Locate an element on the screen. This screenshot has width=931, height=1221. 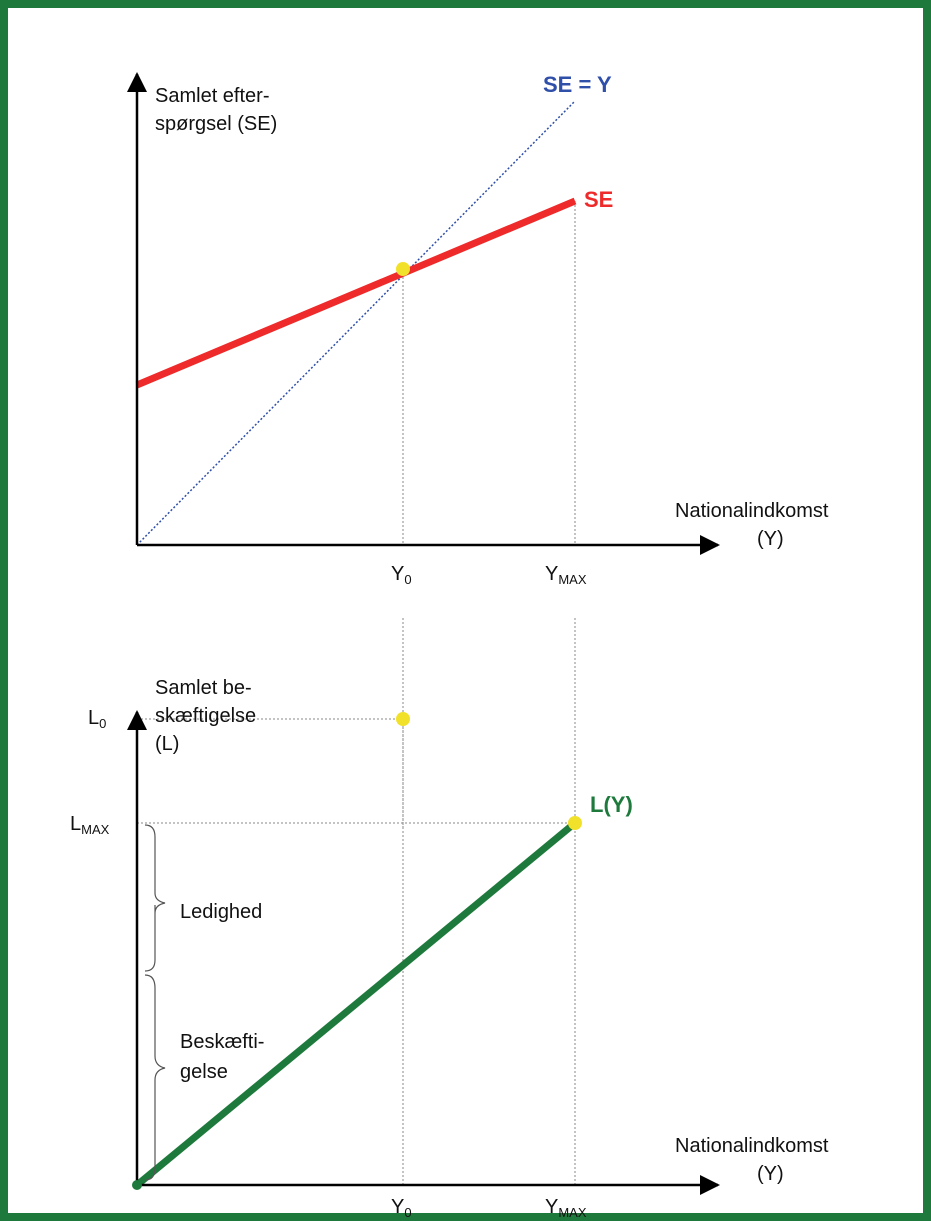
origin-point is located at coordinates (137, 1185).